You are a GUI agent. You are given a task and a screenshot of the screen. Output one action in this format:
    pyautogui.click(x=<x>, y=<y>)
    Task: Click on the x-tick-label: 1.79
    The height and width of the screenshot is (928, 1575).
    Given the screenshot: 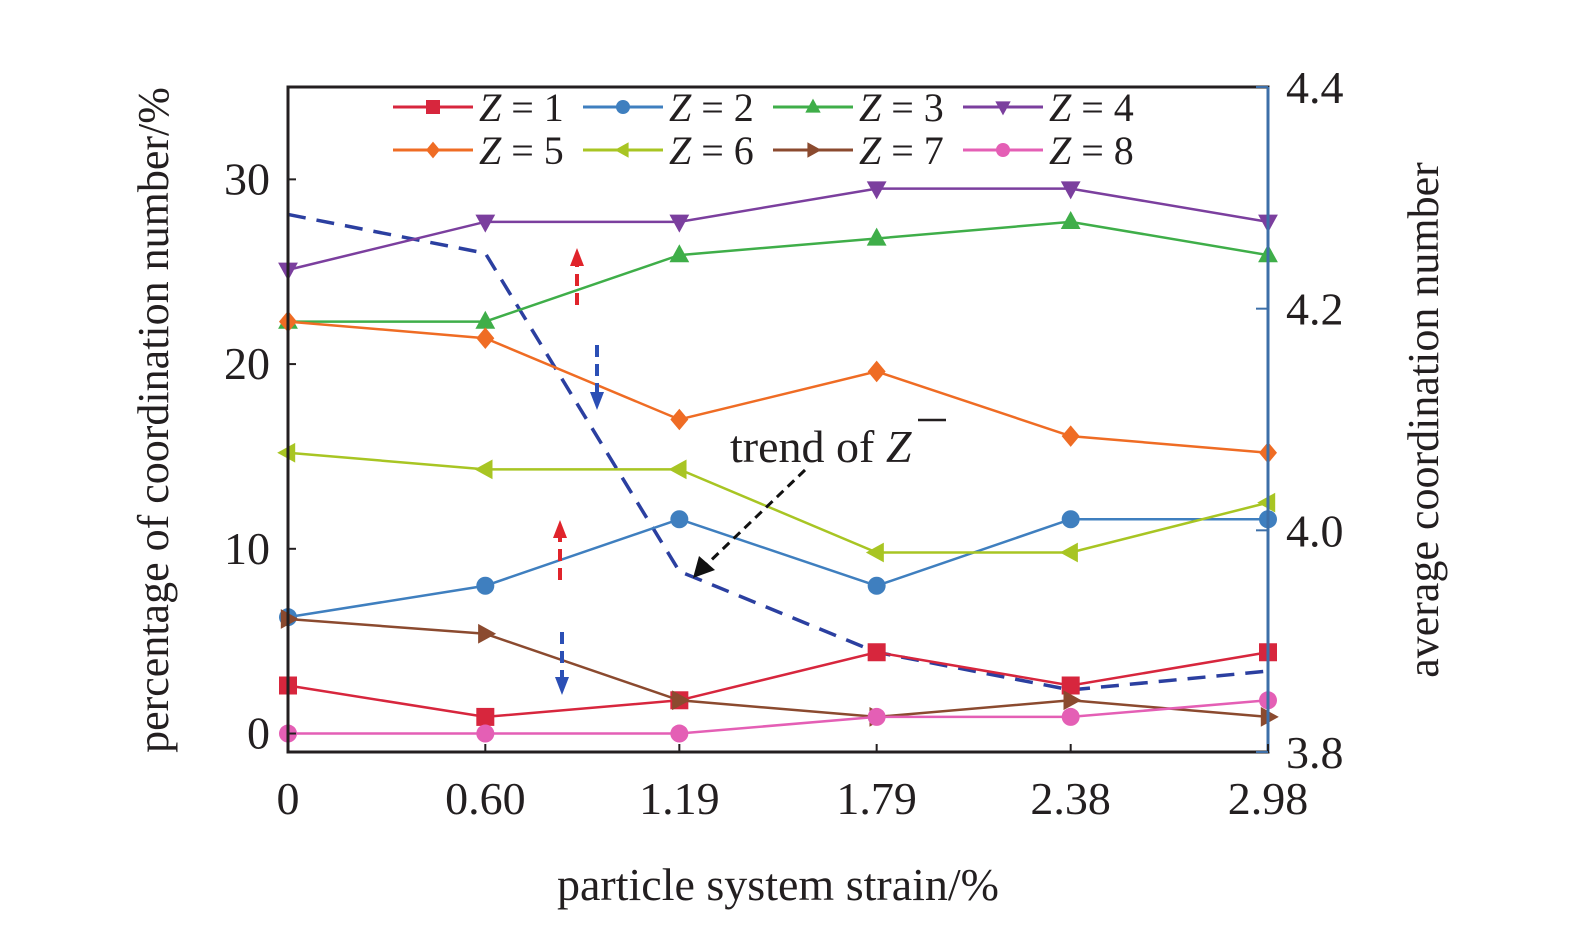 What is the action you would take?
    pyautogui.click(x=876, y=798)
    